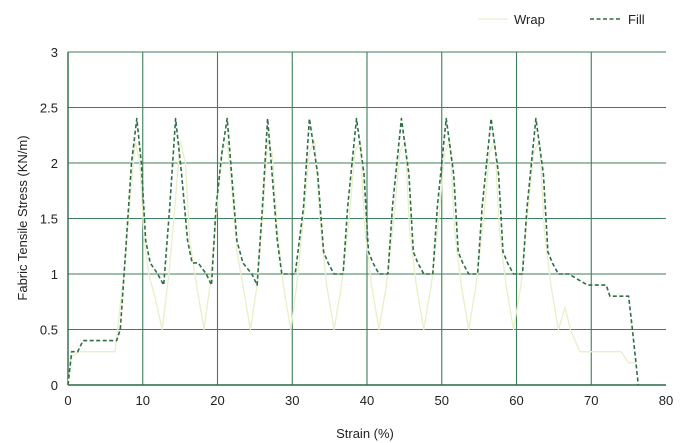 This screenshot has height=443, width=694. What do you see at coordinates (666, 400) in the screenshot?
I see `x-tick-label: 80` at bounding box center [666, 400].